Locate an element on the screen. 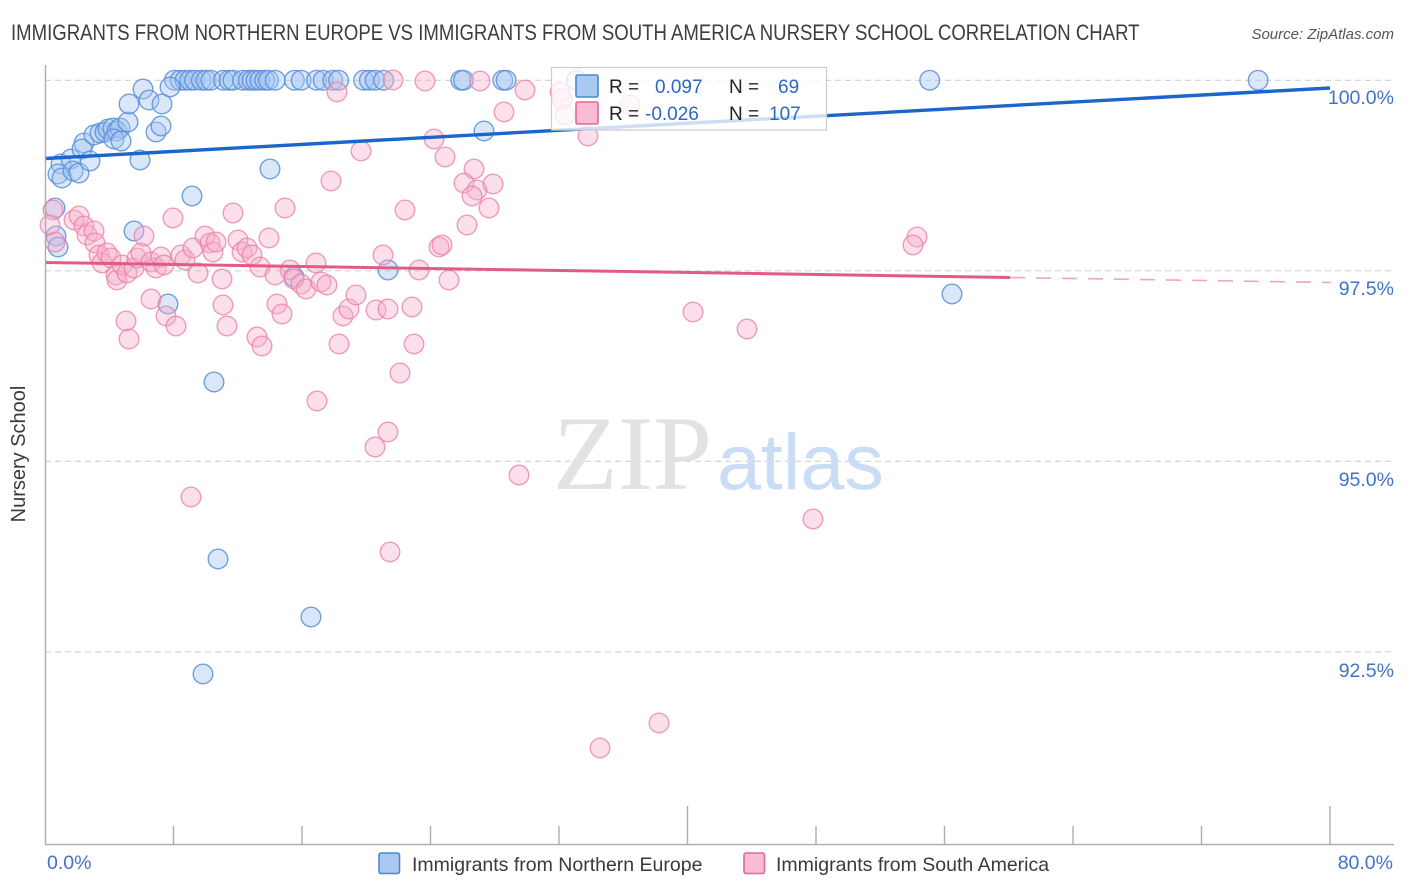 This screenshot has height=892, width=1406. svg-text: Immigrants from South America is located at coordinates (912, 865).